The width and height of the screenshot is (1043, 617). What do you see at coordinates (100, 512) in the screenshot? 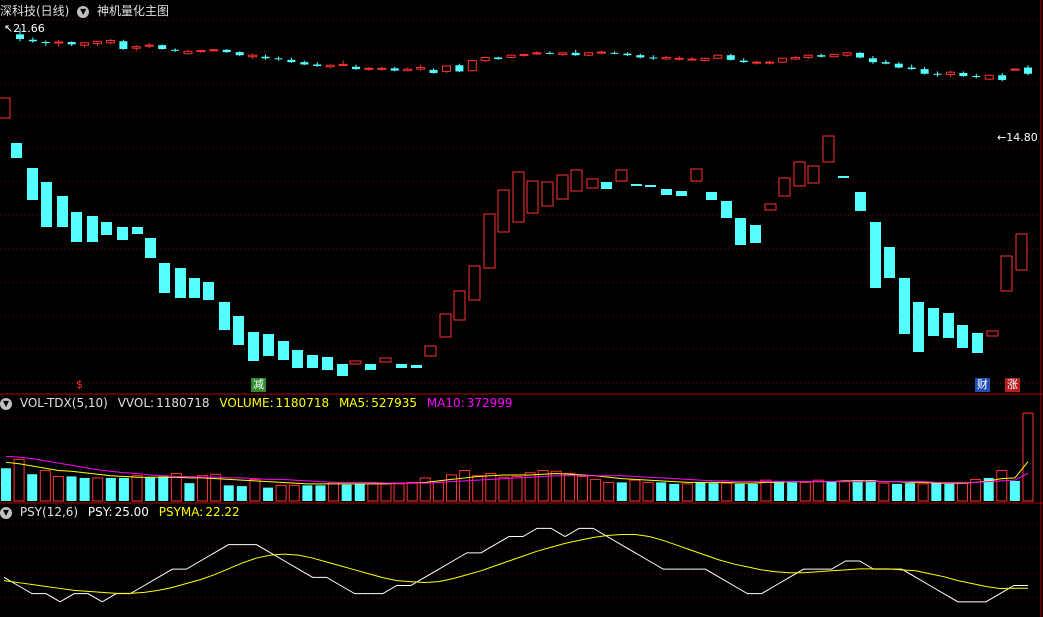
I see `psy-label: PSY:` at bounding box center [100, 512].